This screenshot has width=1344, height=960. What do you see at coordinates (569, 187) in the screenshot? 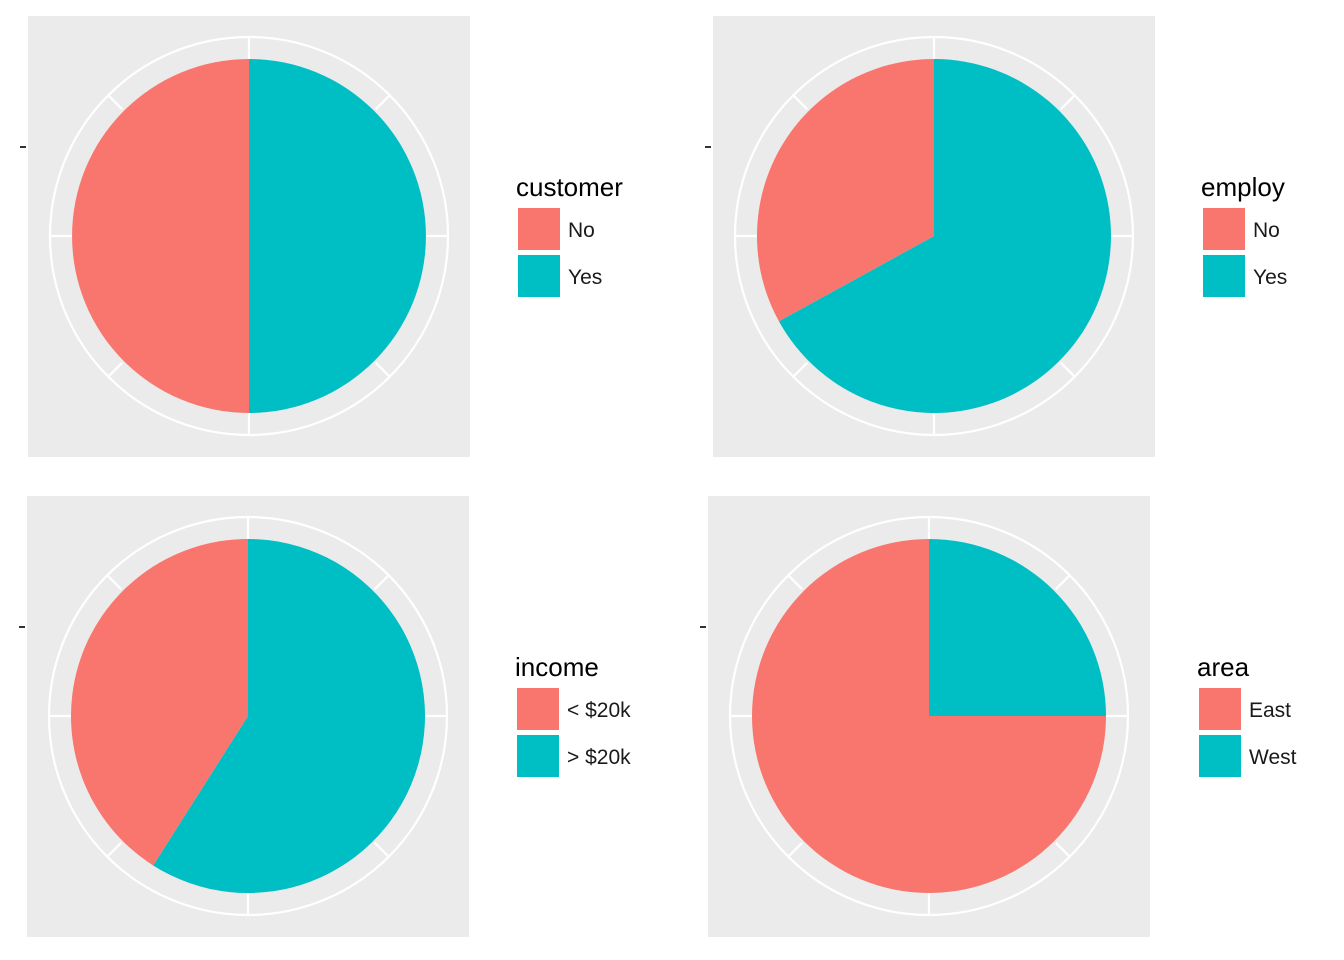
I see `legend-title: customer` at bounding box center [569, 187].